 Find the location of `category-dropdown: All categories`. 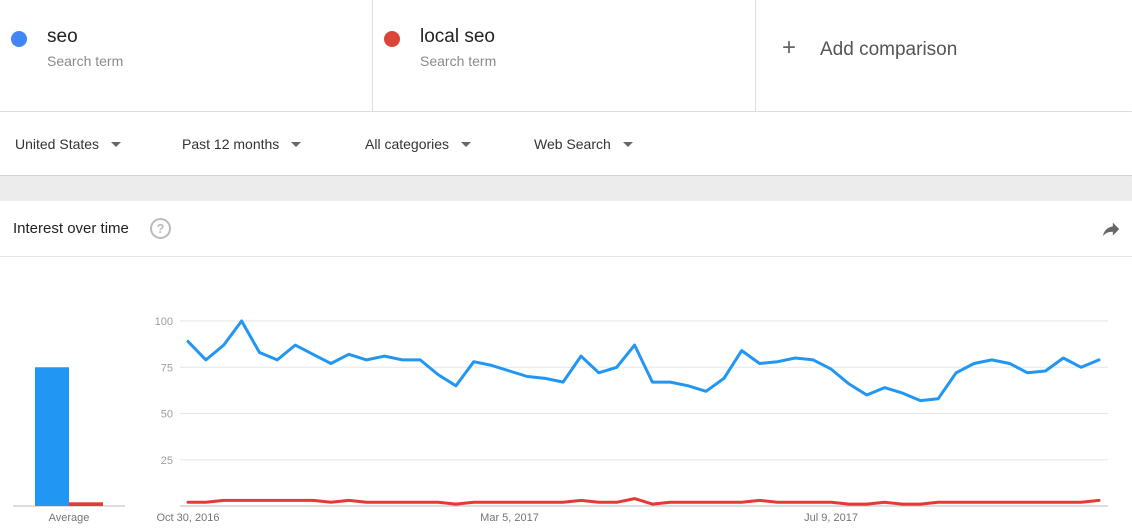

category-dropdown: All categories is located at coordinates (418, 144).